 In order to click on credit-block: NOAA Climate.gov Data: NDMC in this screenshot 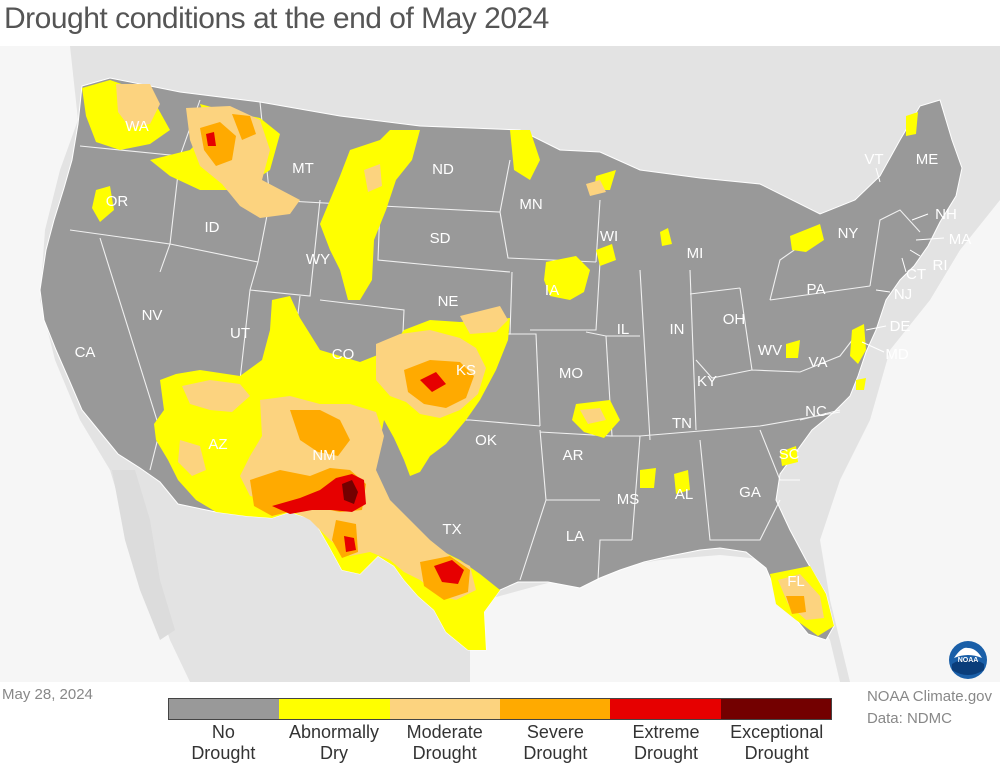, I will do `click(929, 708)`.